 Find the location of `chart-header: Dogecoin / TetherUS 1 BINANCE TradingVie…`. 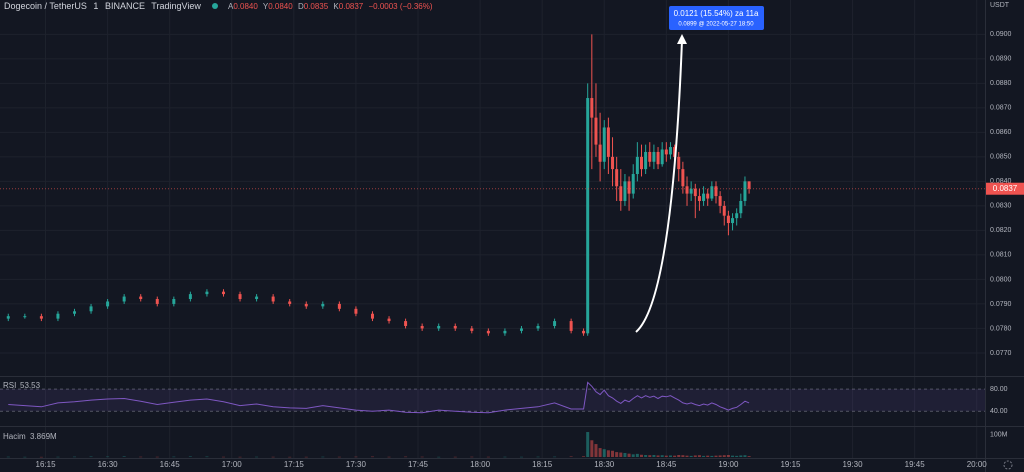

chart-header: Dogecoin / TetherUS 1 BINANCE TradingVie… is located at coordinates (102, 6).